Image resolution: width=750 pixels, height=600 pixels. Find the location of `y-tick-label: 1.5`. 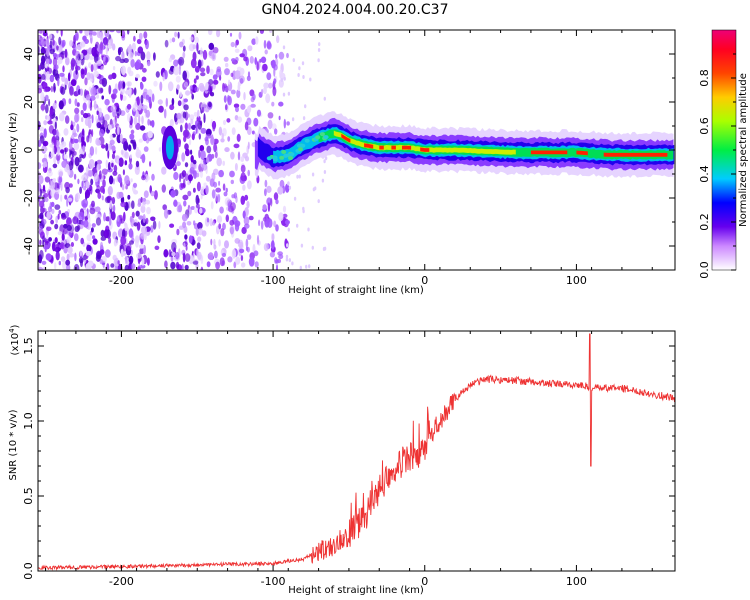

y-tick-label: 1.5 is located at coordinates (28, 346).